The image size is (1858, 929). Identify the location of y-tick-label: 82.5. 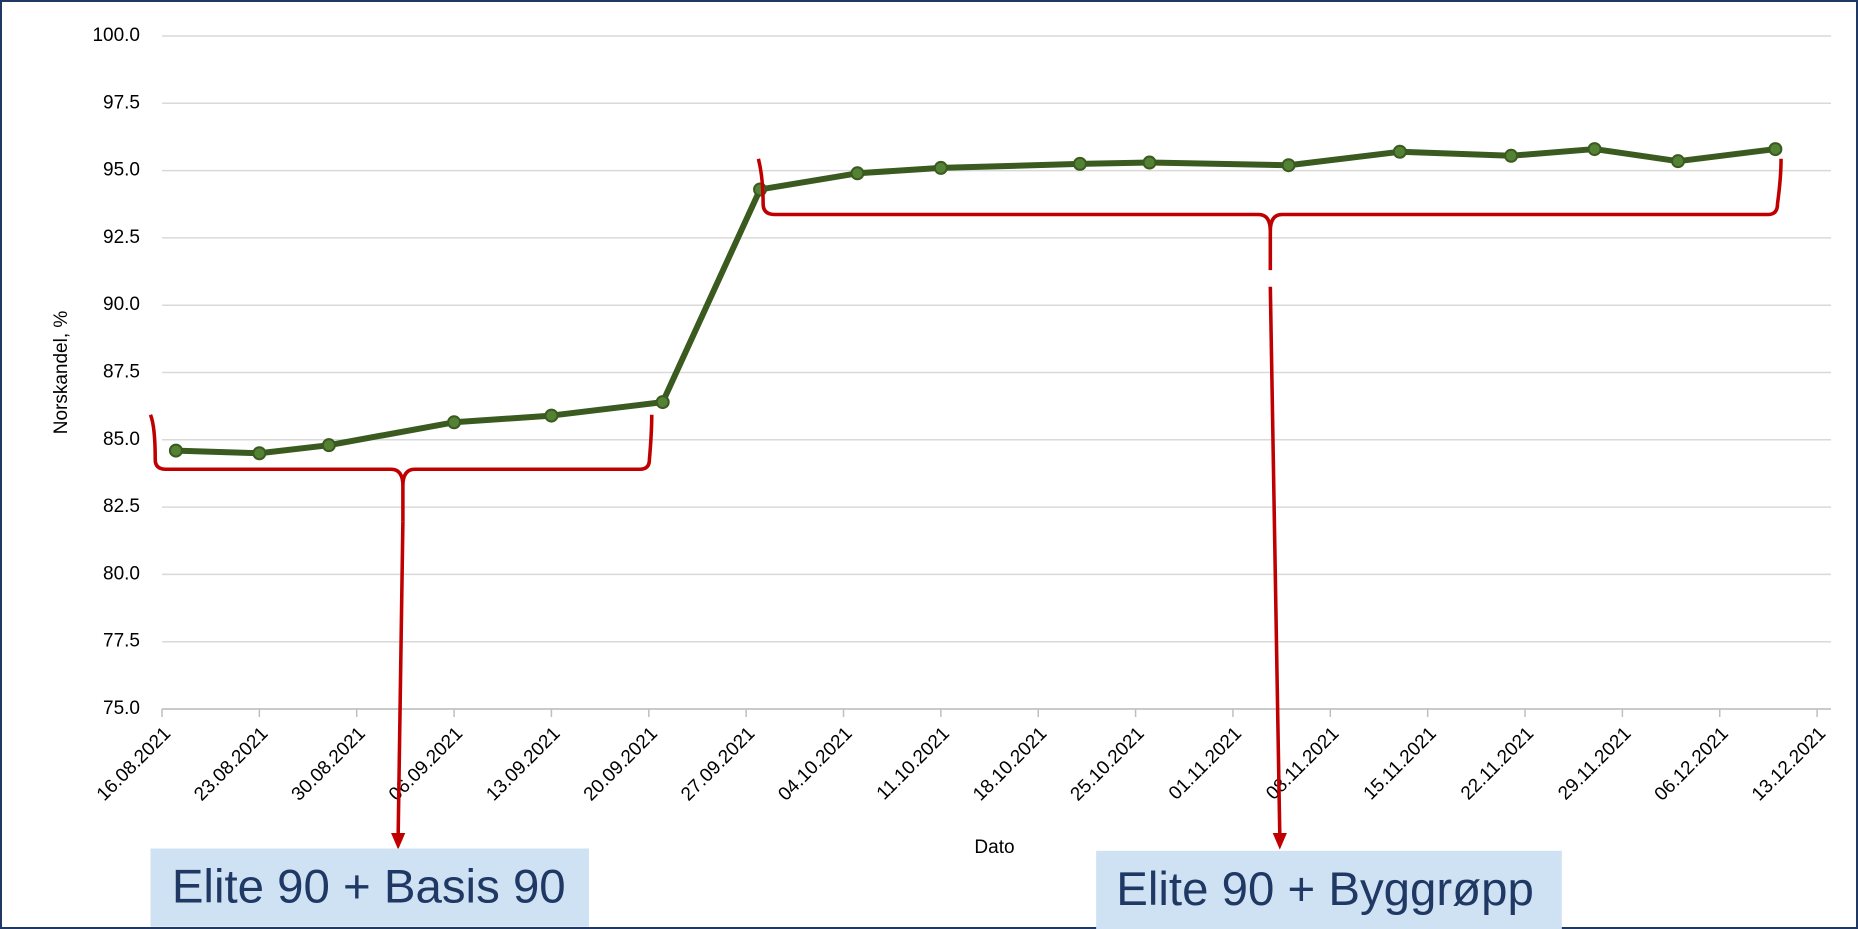
(121, 506).